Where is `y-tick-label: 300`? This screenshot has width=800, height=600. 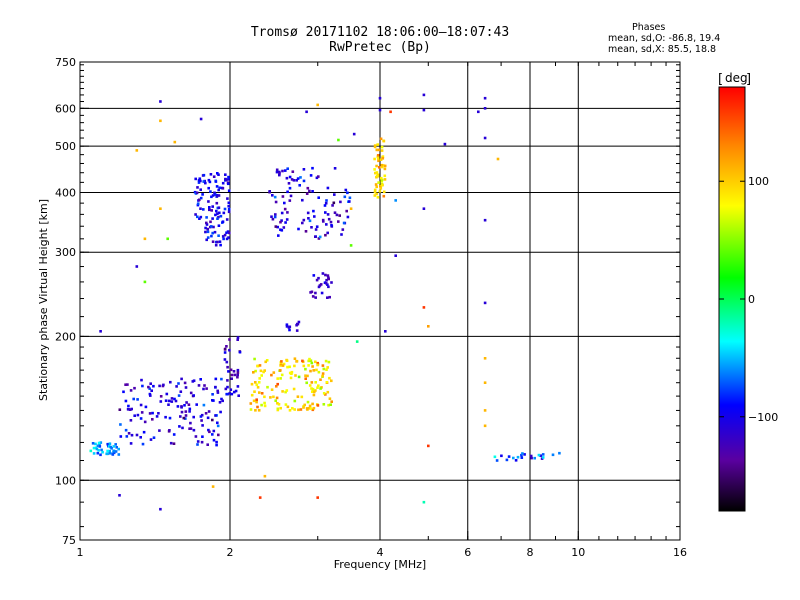
y-tick-label: 300 is located at coordinates (65, 252).